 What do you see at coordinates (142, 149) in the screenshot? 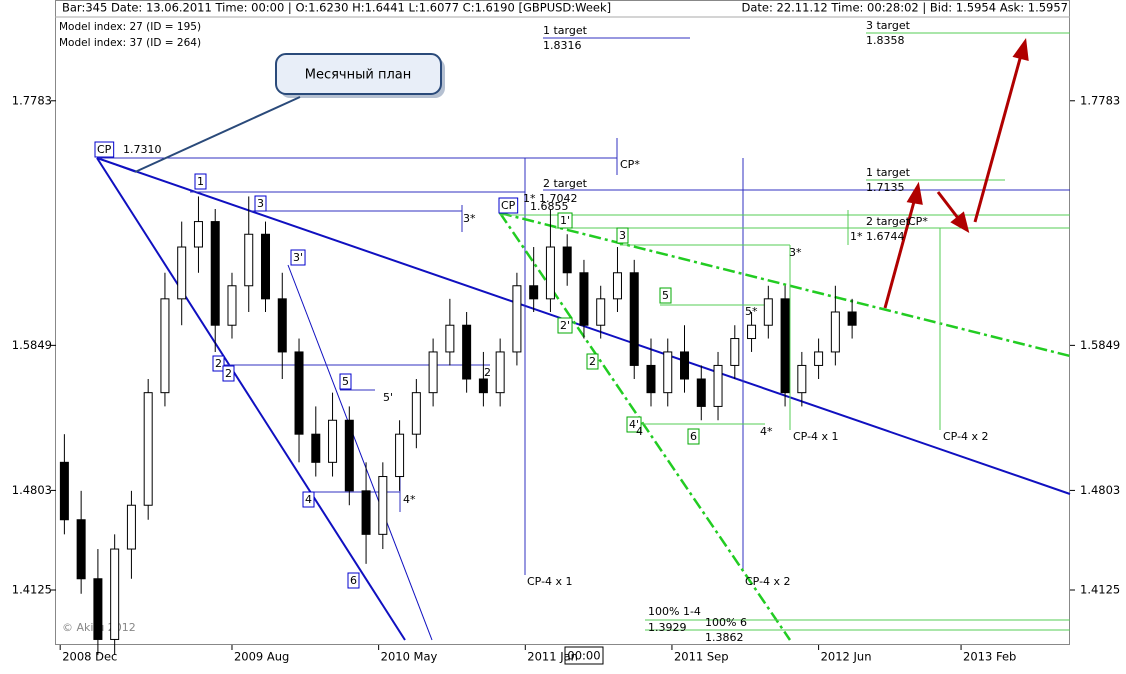
I see `annotation: 1.7310` at bounding box center [142, 149].